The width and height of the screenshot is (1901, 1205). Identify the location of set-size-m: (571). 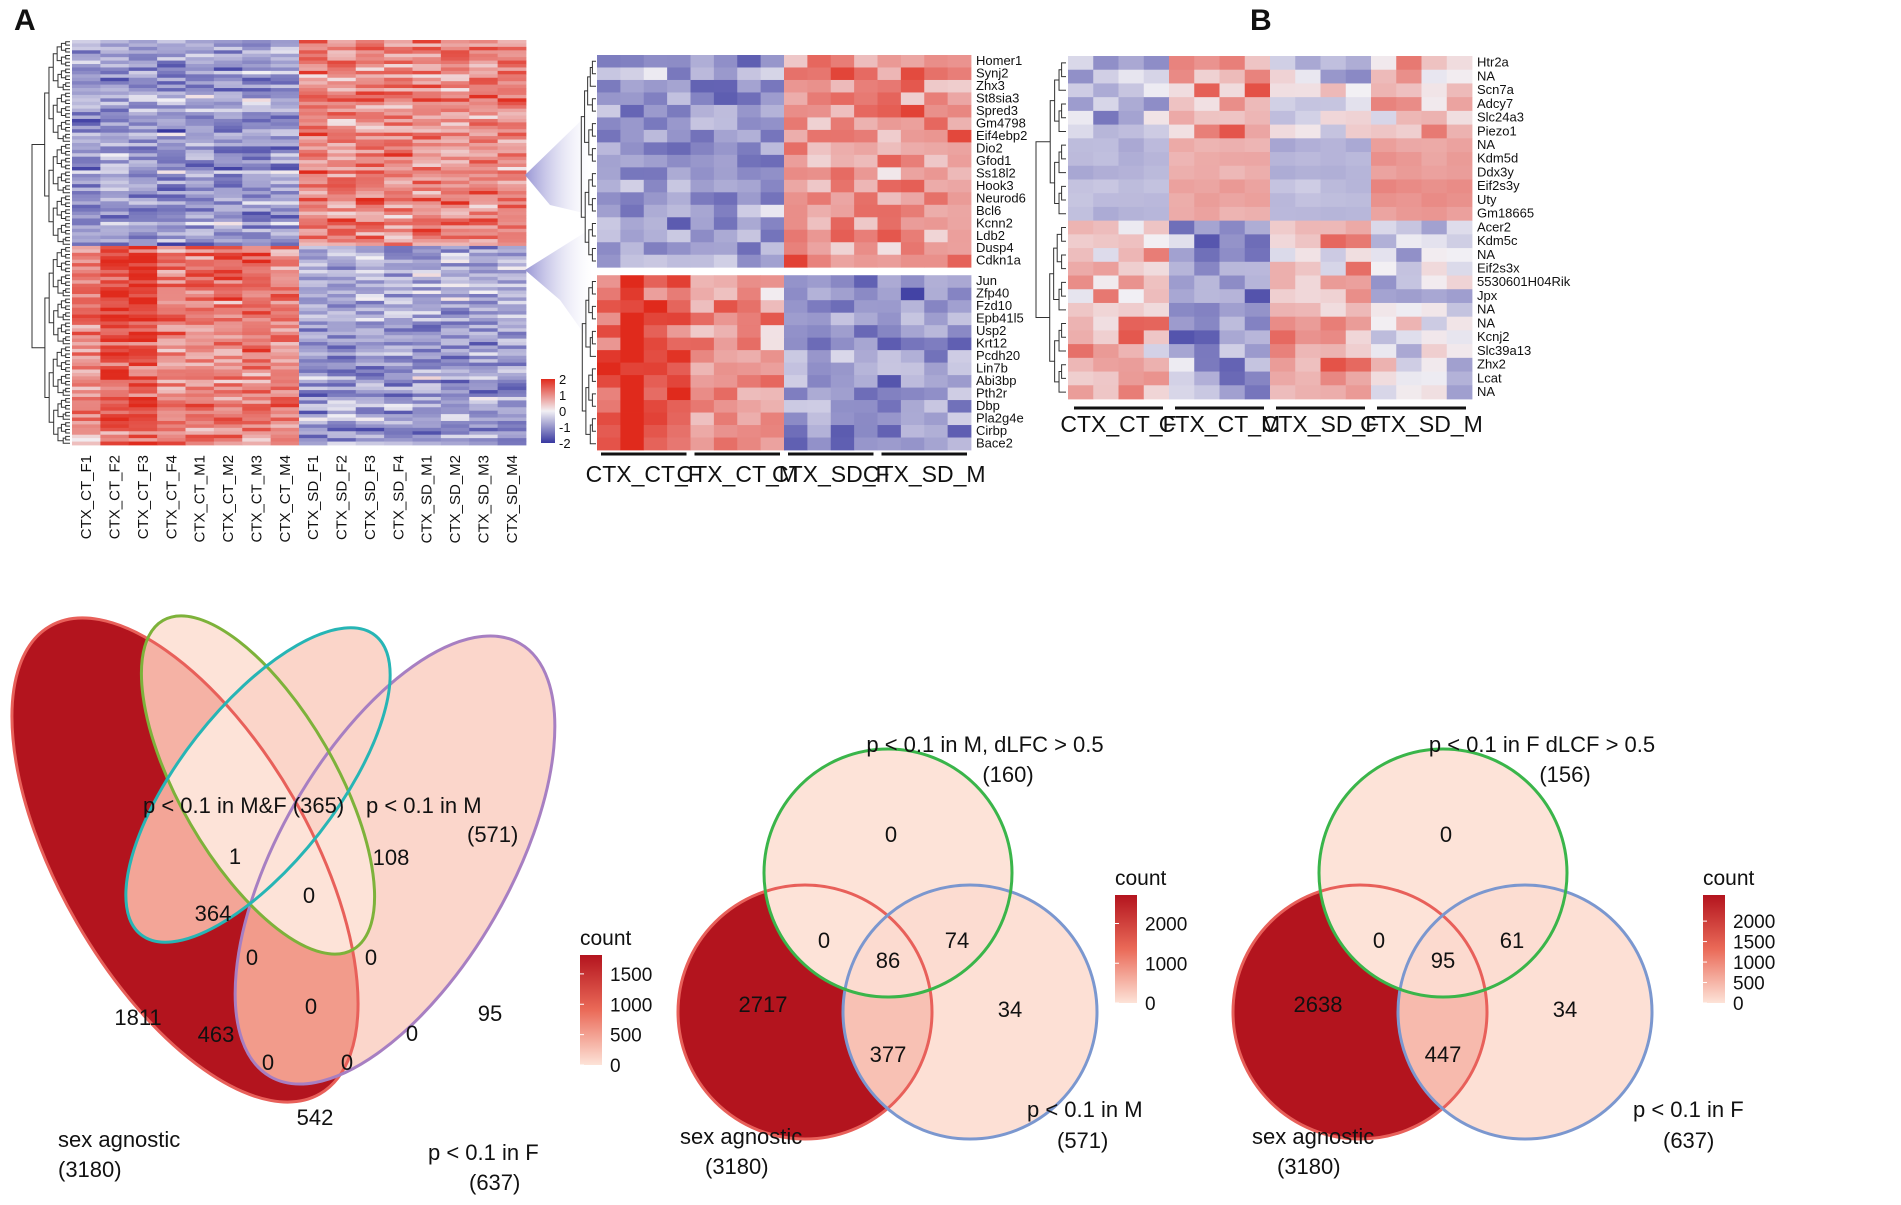
(492, 834).